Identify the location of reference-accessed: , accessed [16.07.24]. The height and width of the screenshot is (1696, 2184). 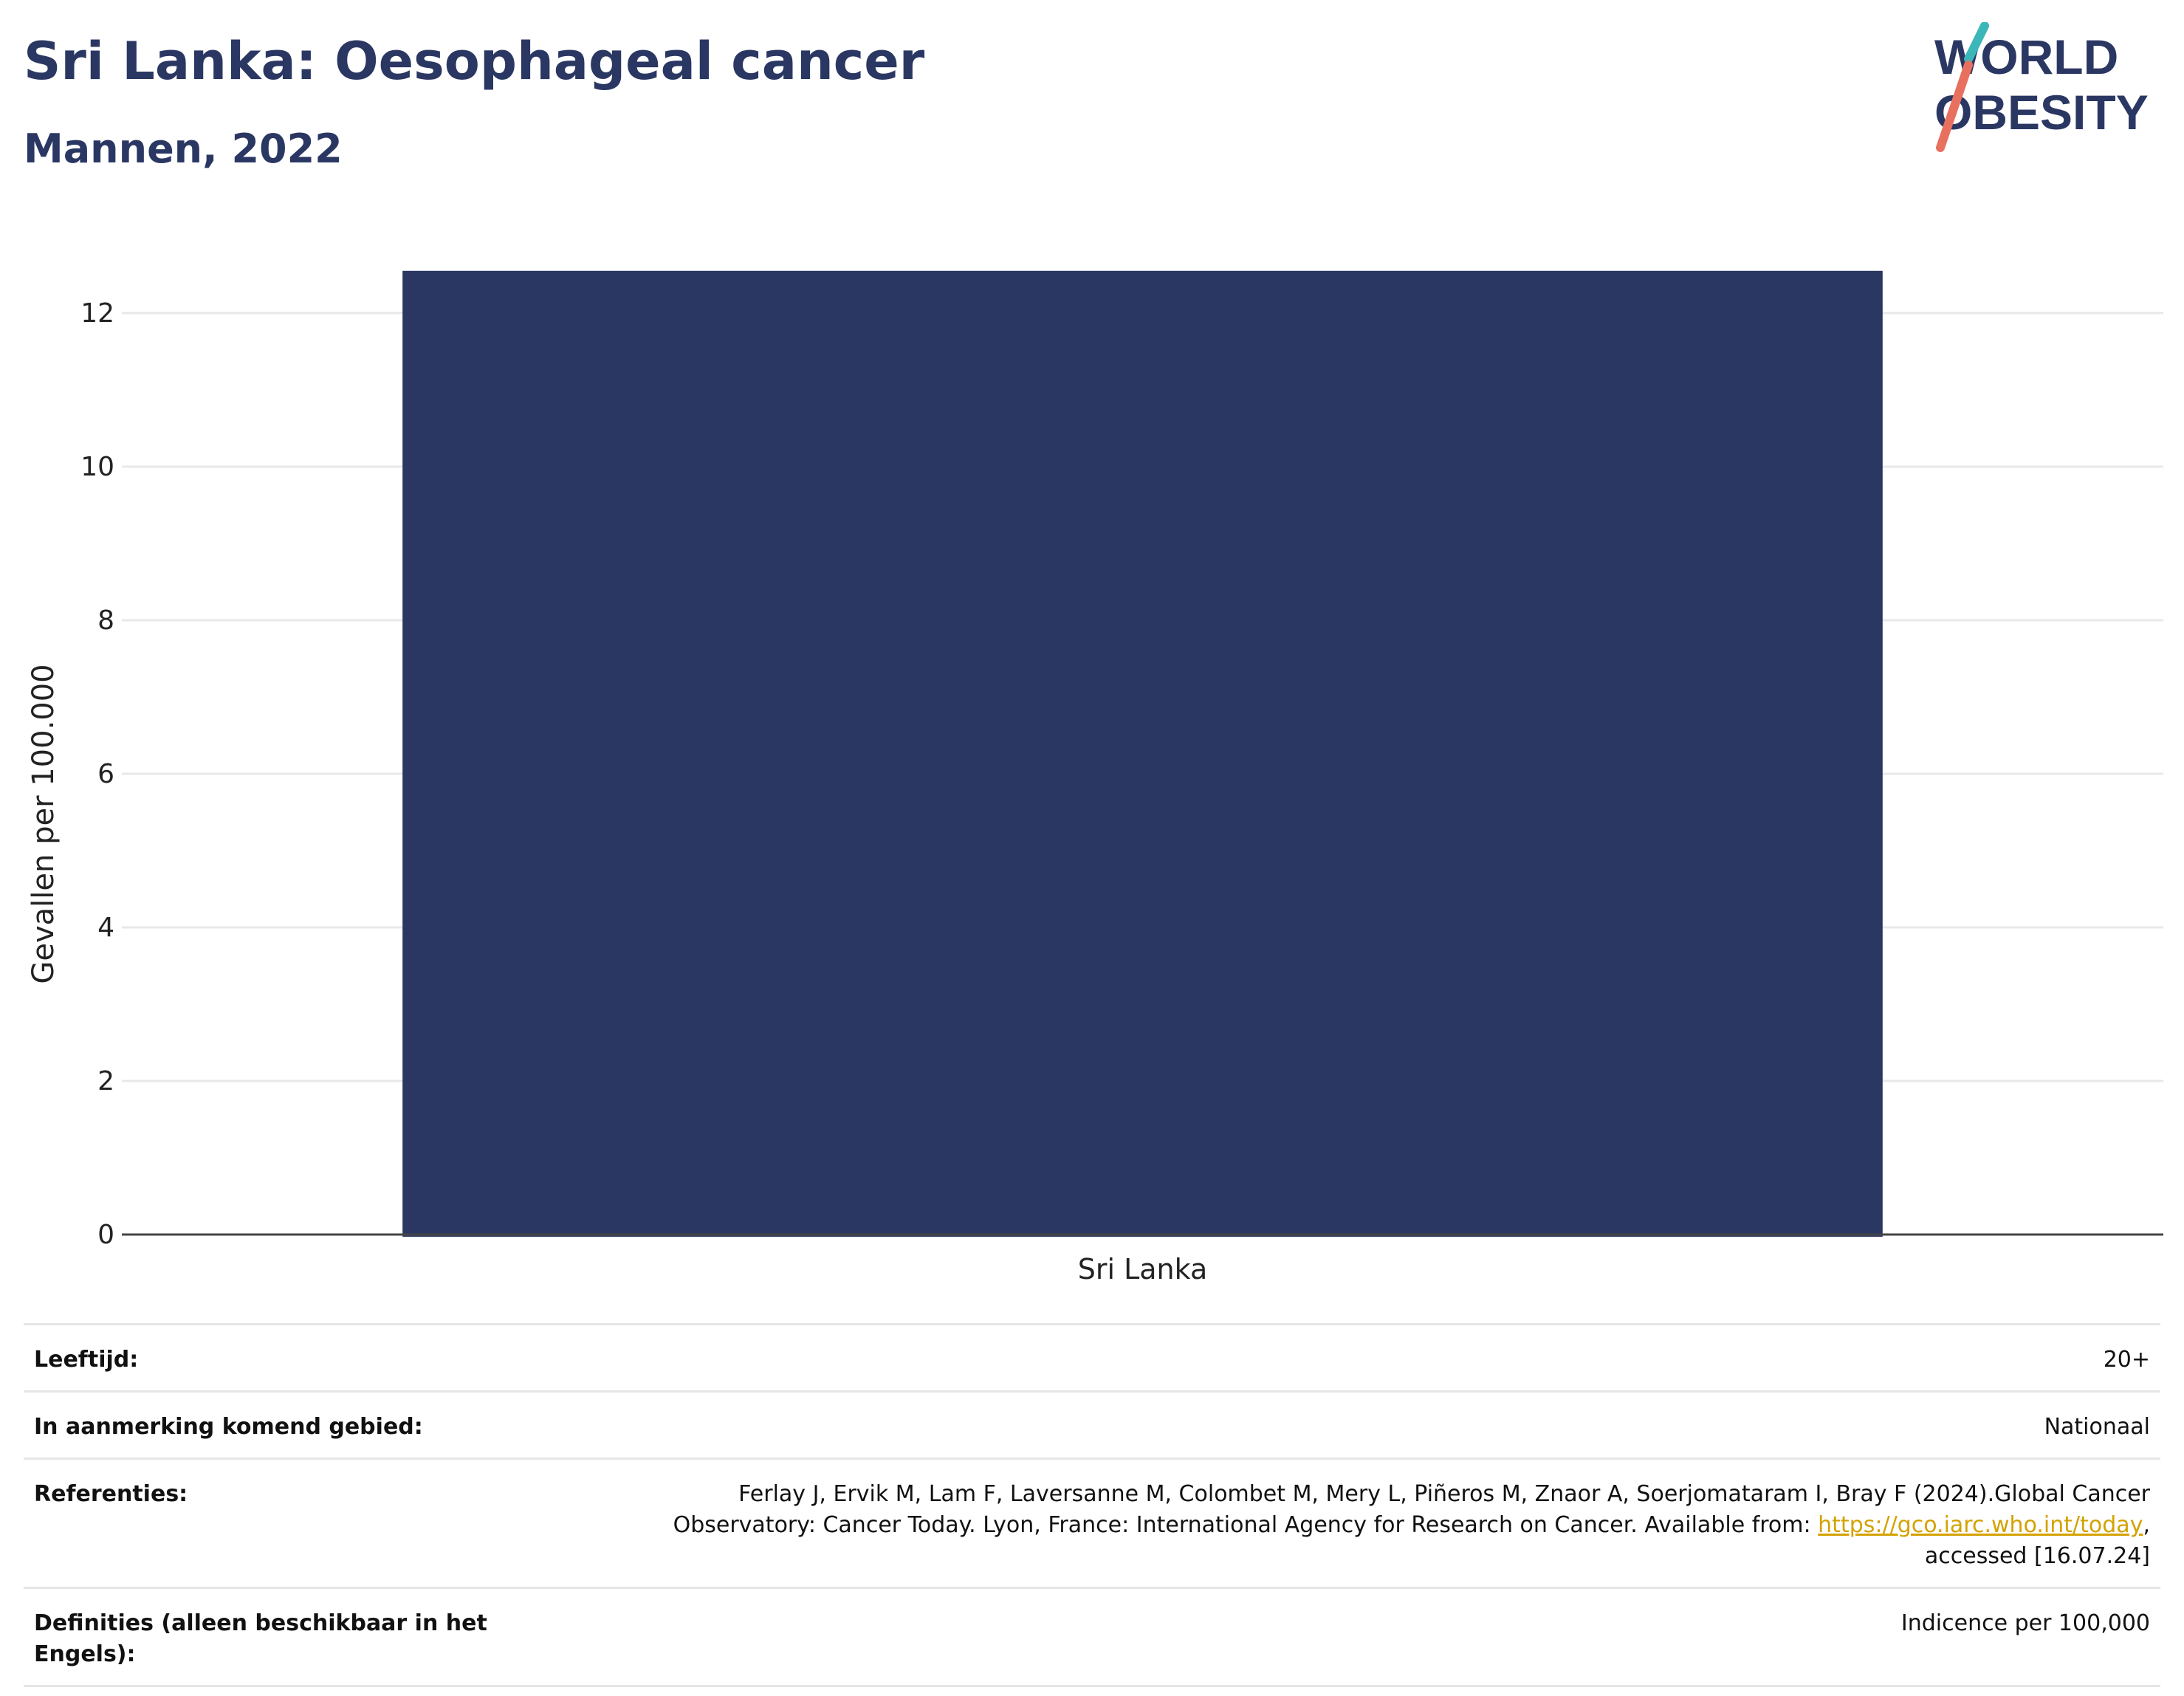
(2037, 1540).